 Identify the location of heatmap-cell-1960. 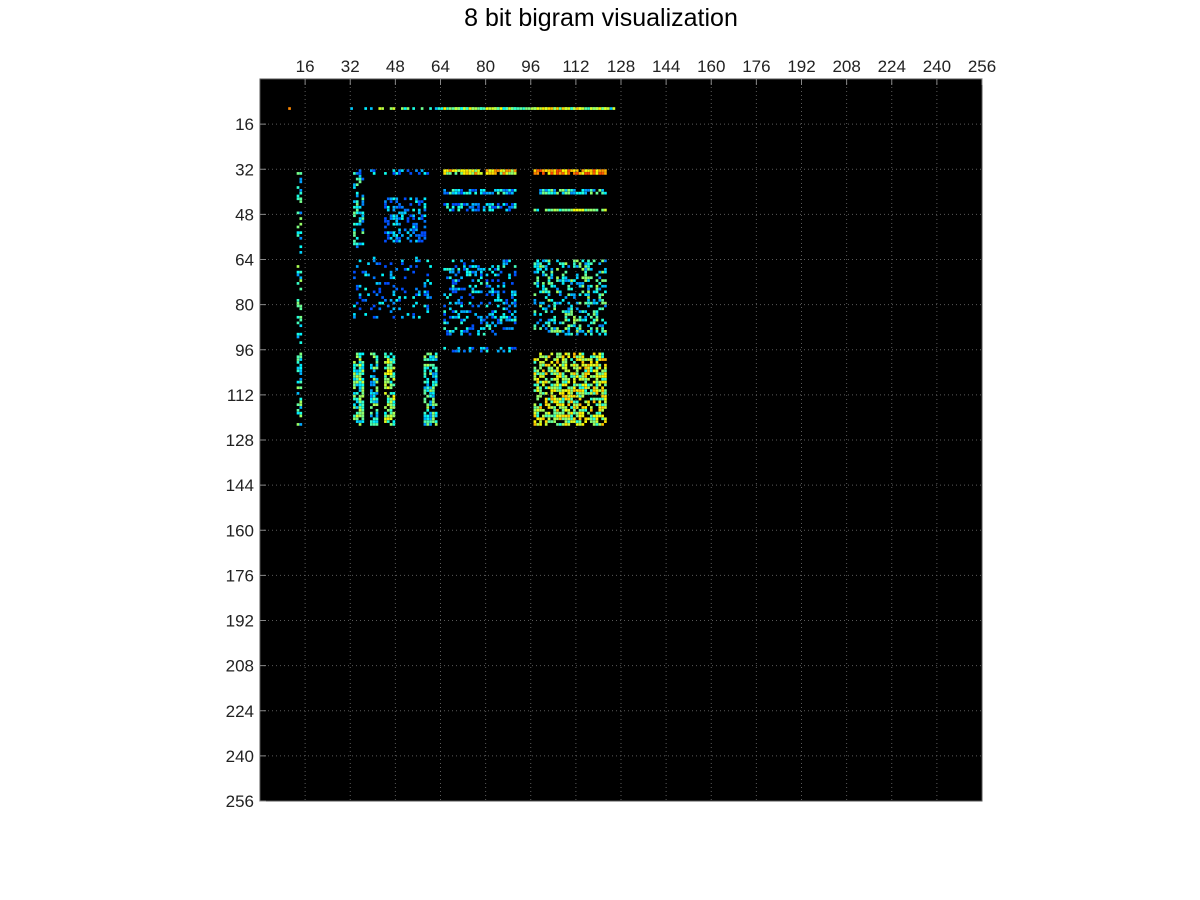
(301, 379).